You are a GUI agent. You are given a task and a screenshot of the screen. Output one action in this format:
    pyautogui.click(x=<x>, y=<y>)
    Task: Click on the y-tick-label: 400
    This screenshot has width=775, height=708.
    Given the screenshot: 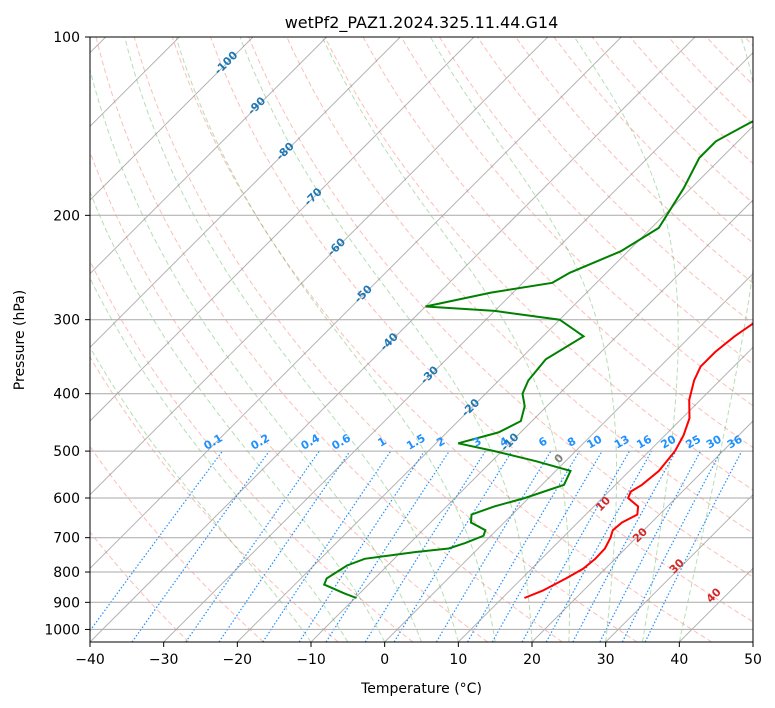 What is the action you would take?
    pyautogui.click(x=66, y=395)
    